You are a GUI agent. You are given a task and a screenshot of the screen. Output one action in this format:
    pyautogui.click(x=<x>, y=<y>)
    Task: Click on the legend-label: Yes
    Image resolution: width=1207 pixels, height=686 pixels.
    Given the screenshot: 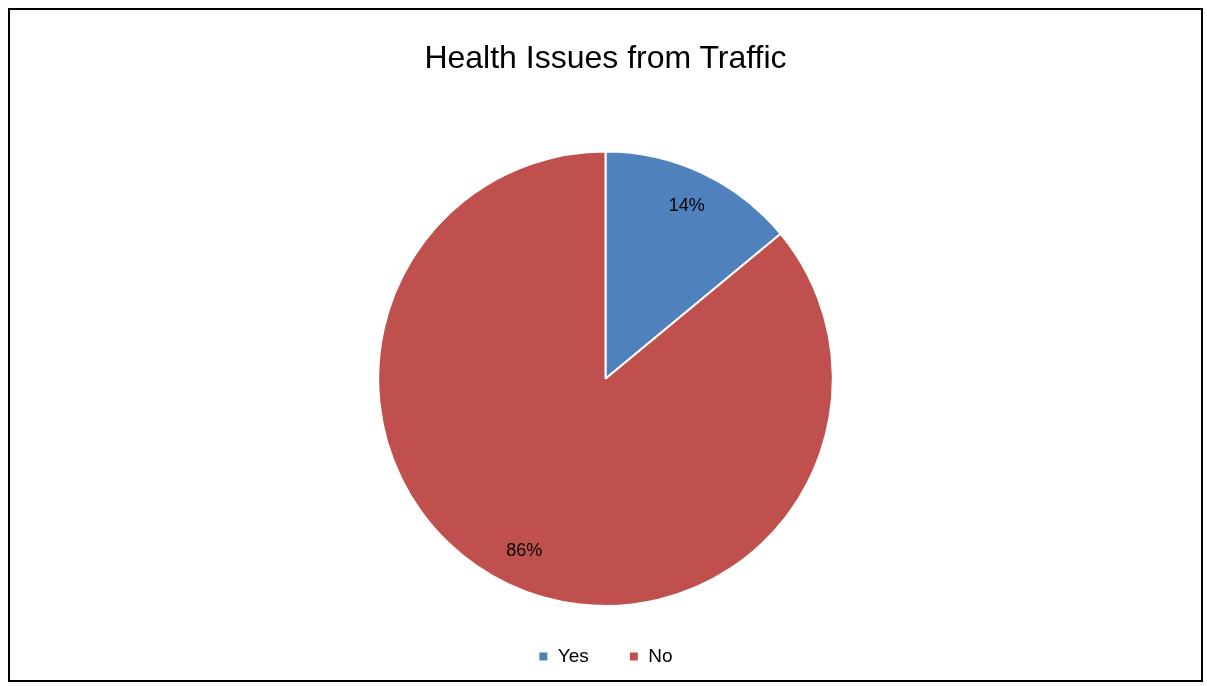 What is the action you would take?
    pyautogui.click(x=573, y=655)
    